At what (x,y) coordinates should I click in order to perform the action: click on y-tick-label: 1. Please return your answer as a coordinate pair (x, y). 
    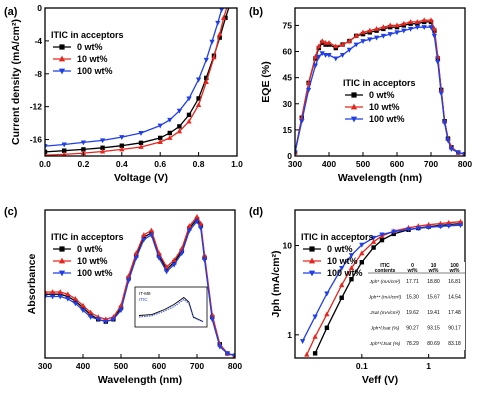
    Looking at the image, I should click on (289, 335).